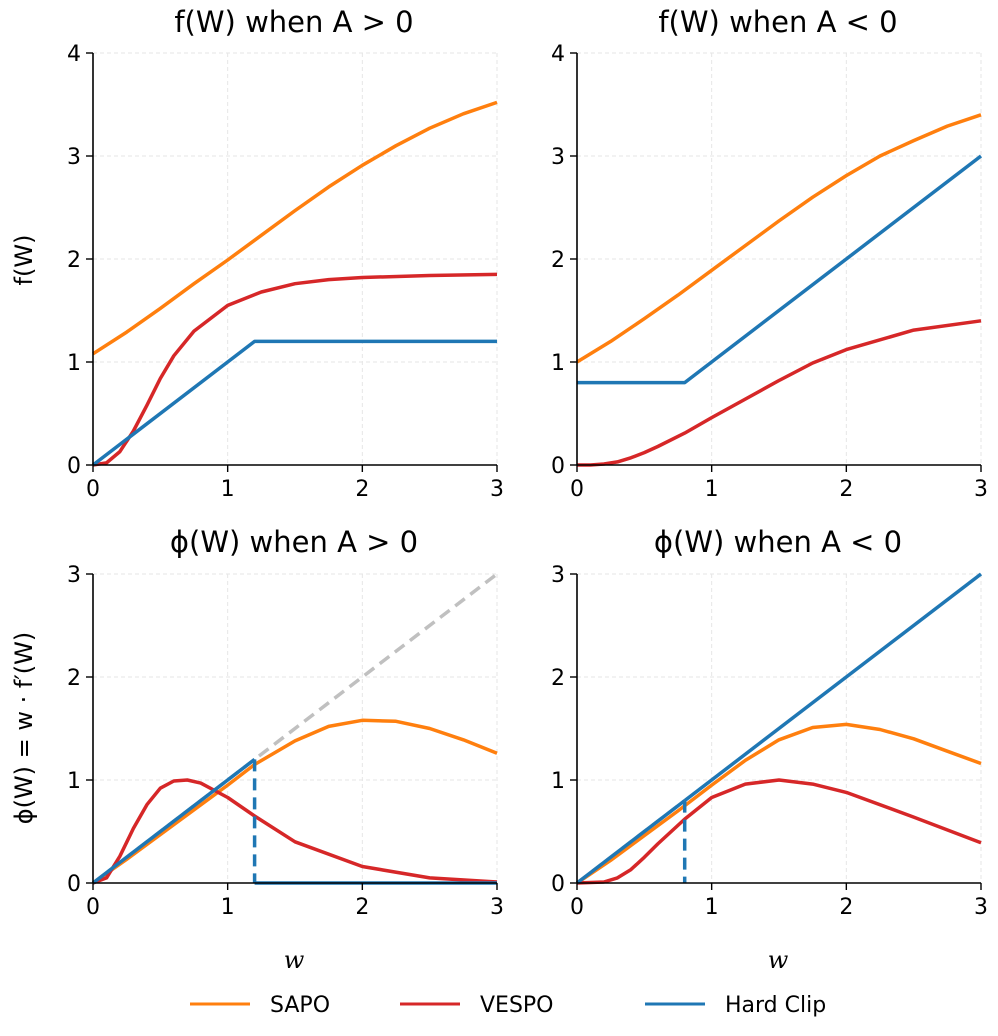  What do you see at coordinates (24, 728) in the screenshot?
I see `ylabel-bottom: ϕ(W) = w · f′(W)` at bounding box center [24, 728].